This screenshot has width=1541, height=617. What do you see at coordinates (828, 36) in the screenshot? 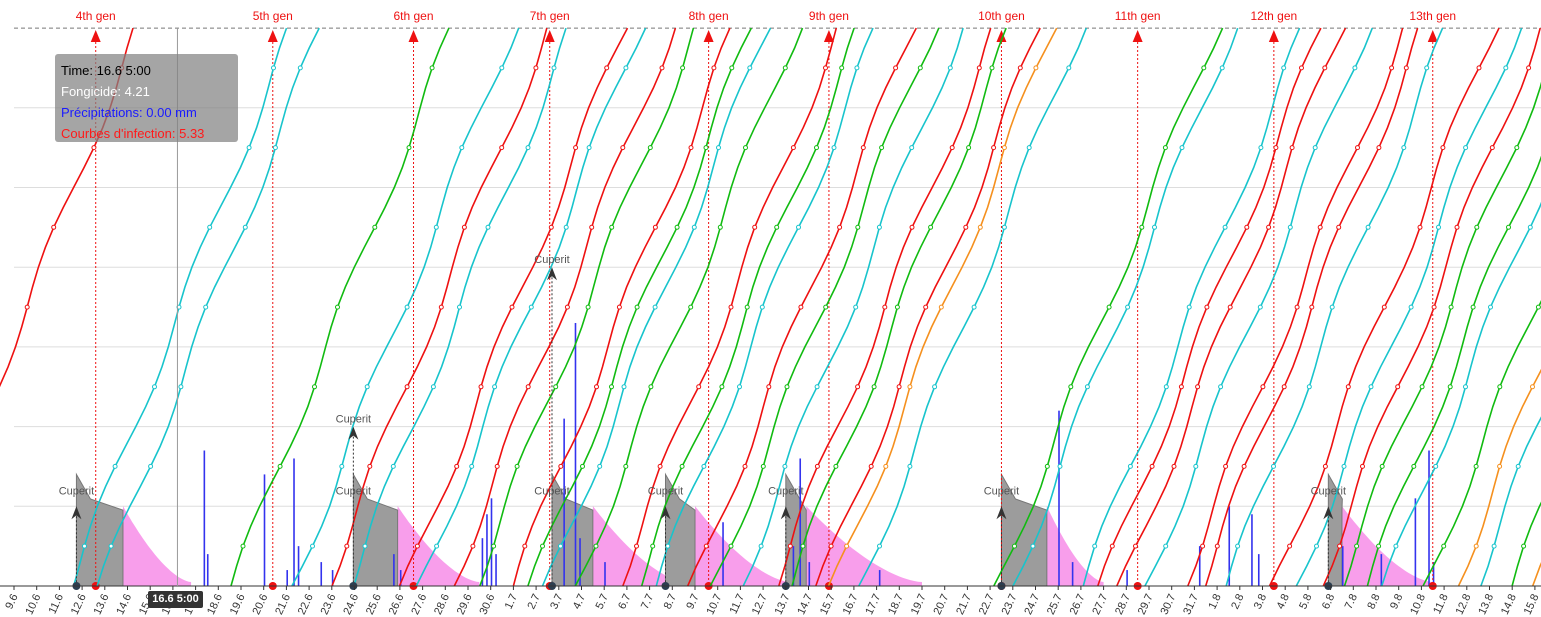
I see `generation-arrow` at bounding box center [828, 36].